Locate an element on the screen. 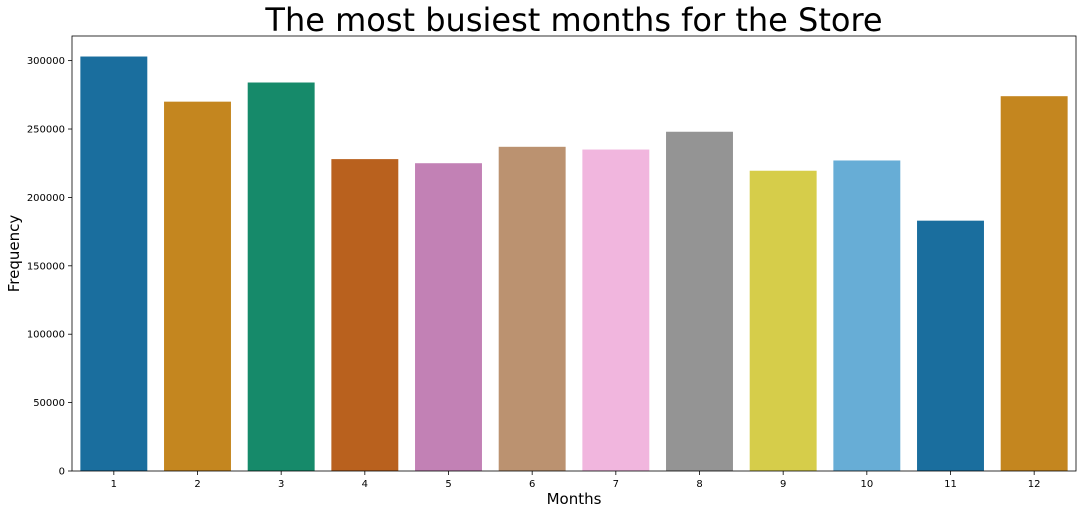 This screenshot has height=514, width=1083. x-tick-label: 7 is located at coordinates (616, 484).